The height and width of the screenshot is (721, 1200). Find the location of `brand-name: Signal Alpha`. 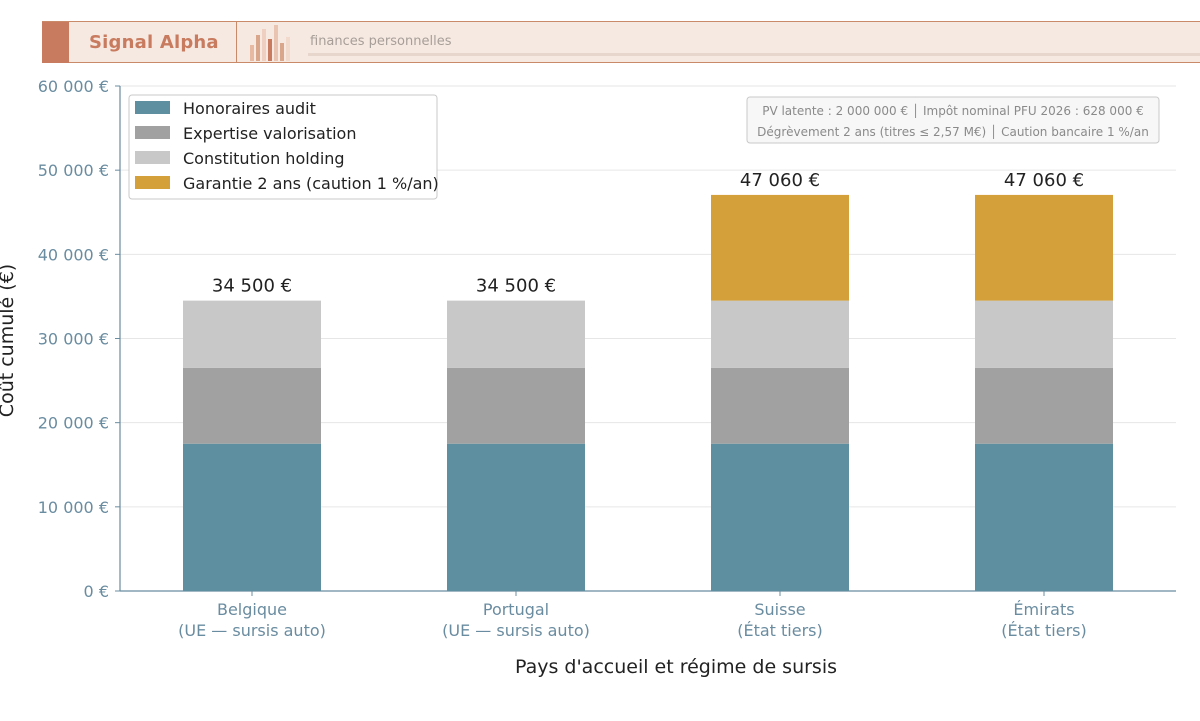

brand-name: Signal Alpha is located at coordinates (154, 42).